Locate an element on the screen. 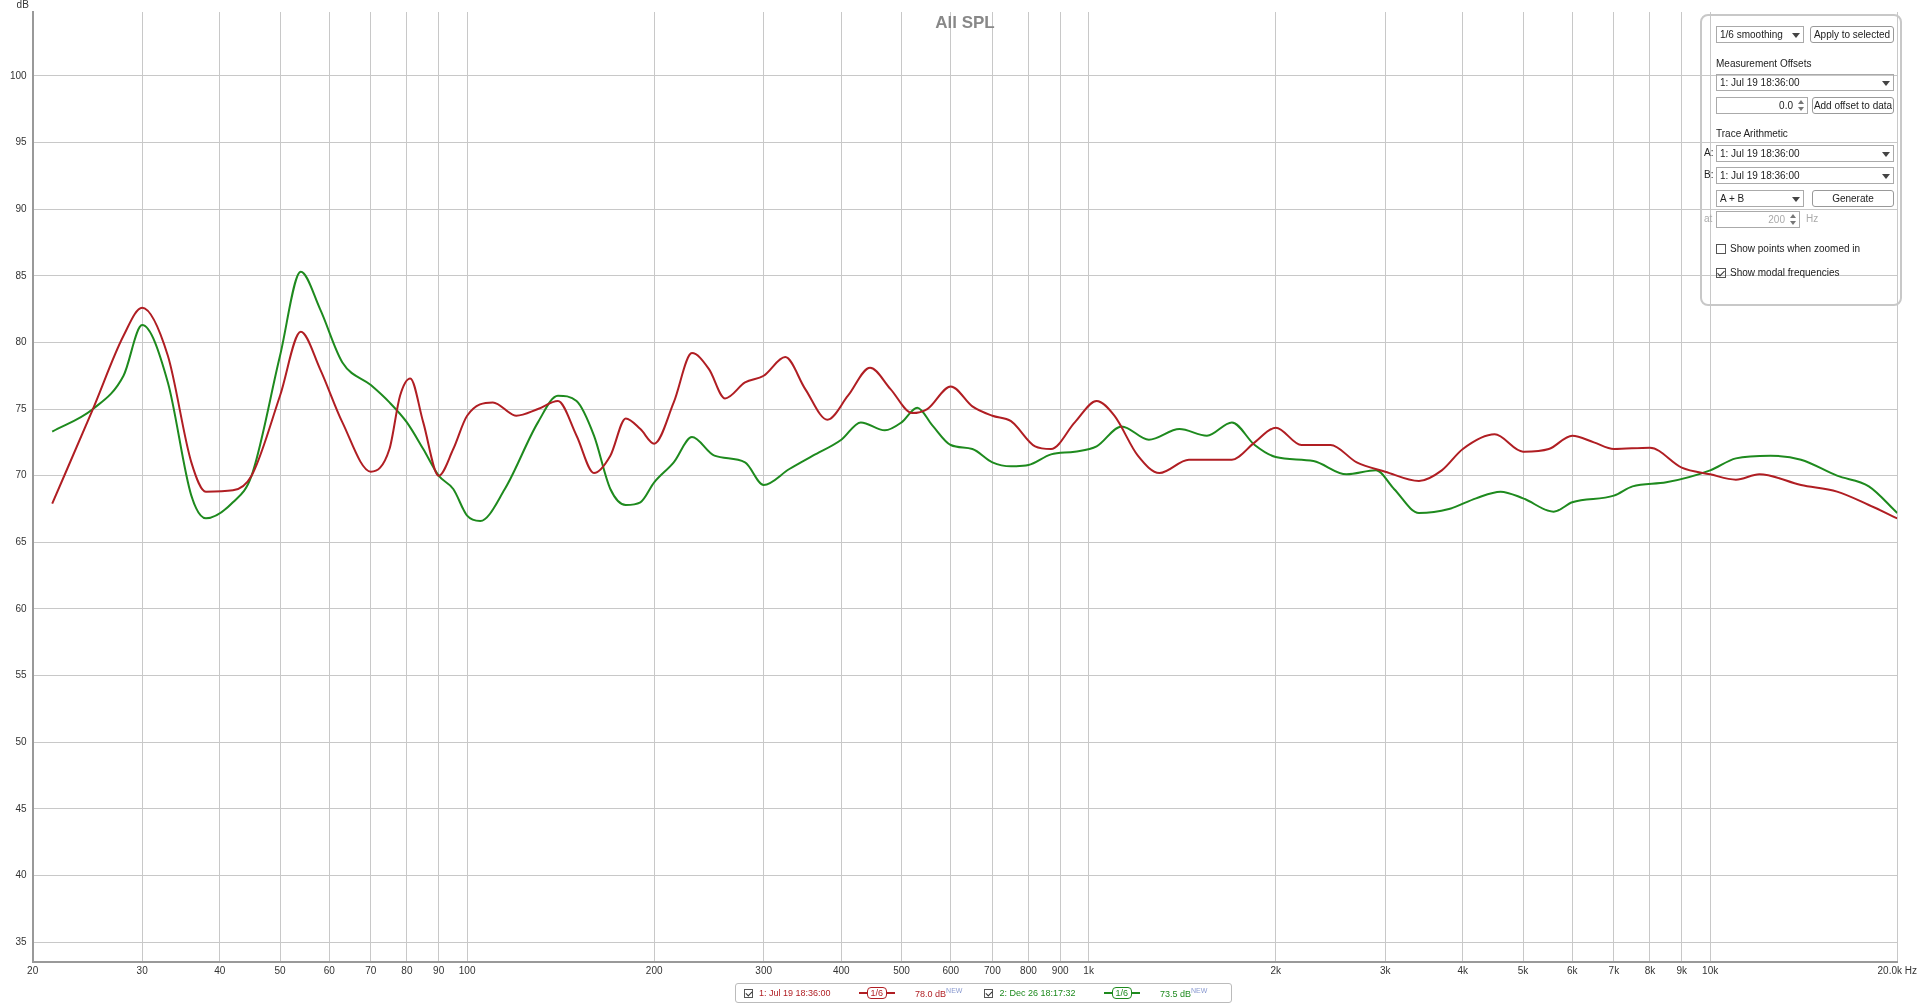 This screenshot has width=1920, height=1004. annotation: A: is located at coordinates (1709, 152).